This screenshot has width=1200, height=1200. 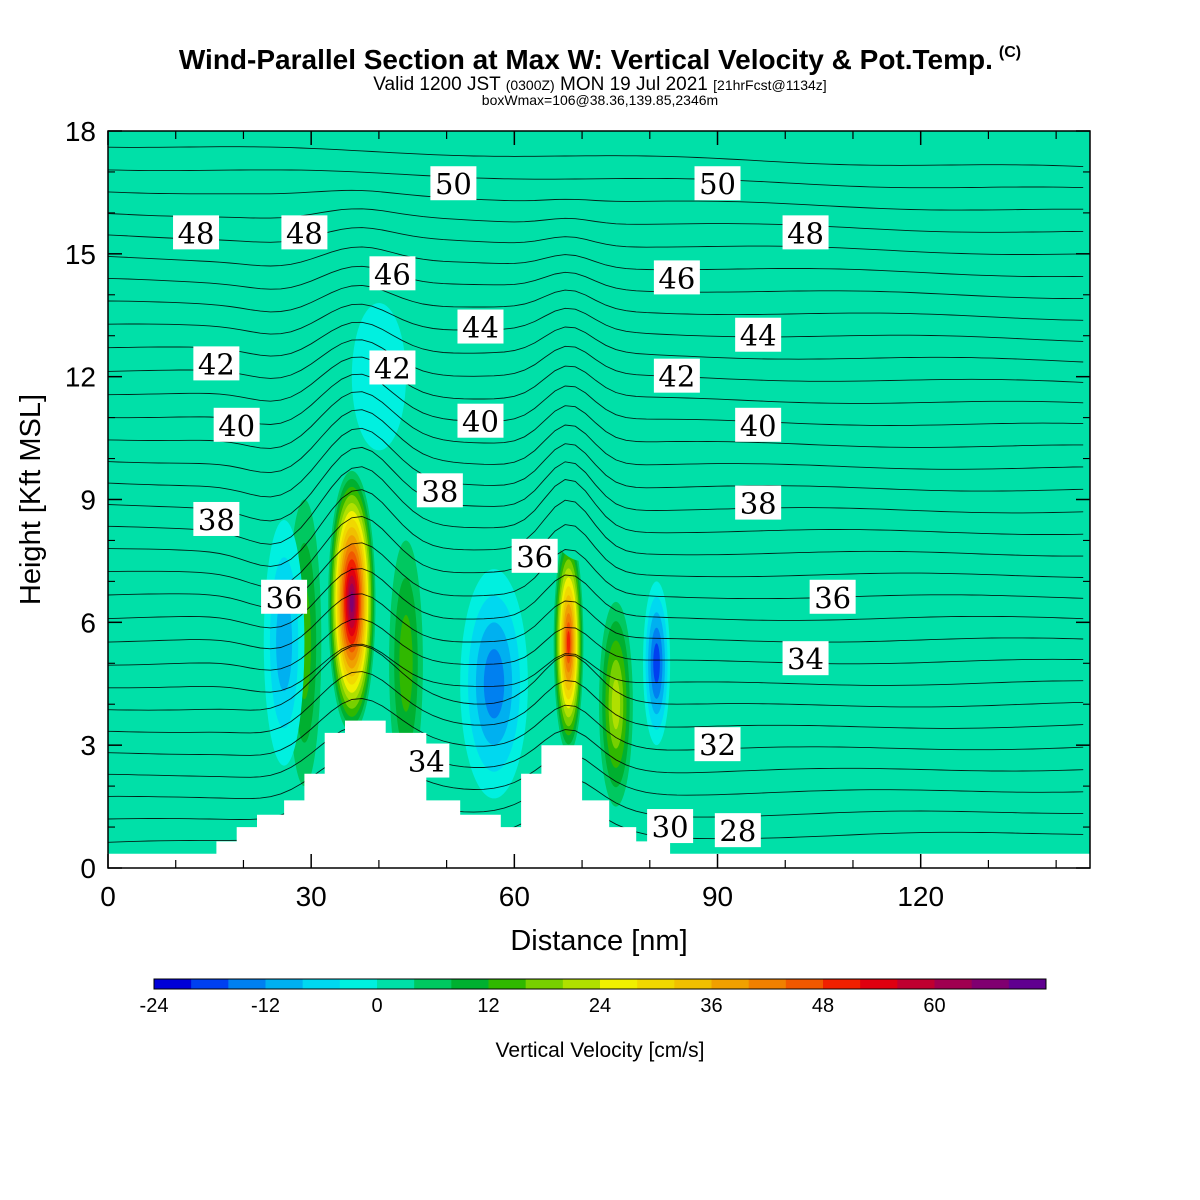 I want to click on isoline-label: 42, so click(x=216, y=363).